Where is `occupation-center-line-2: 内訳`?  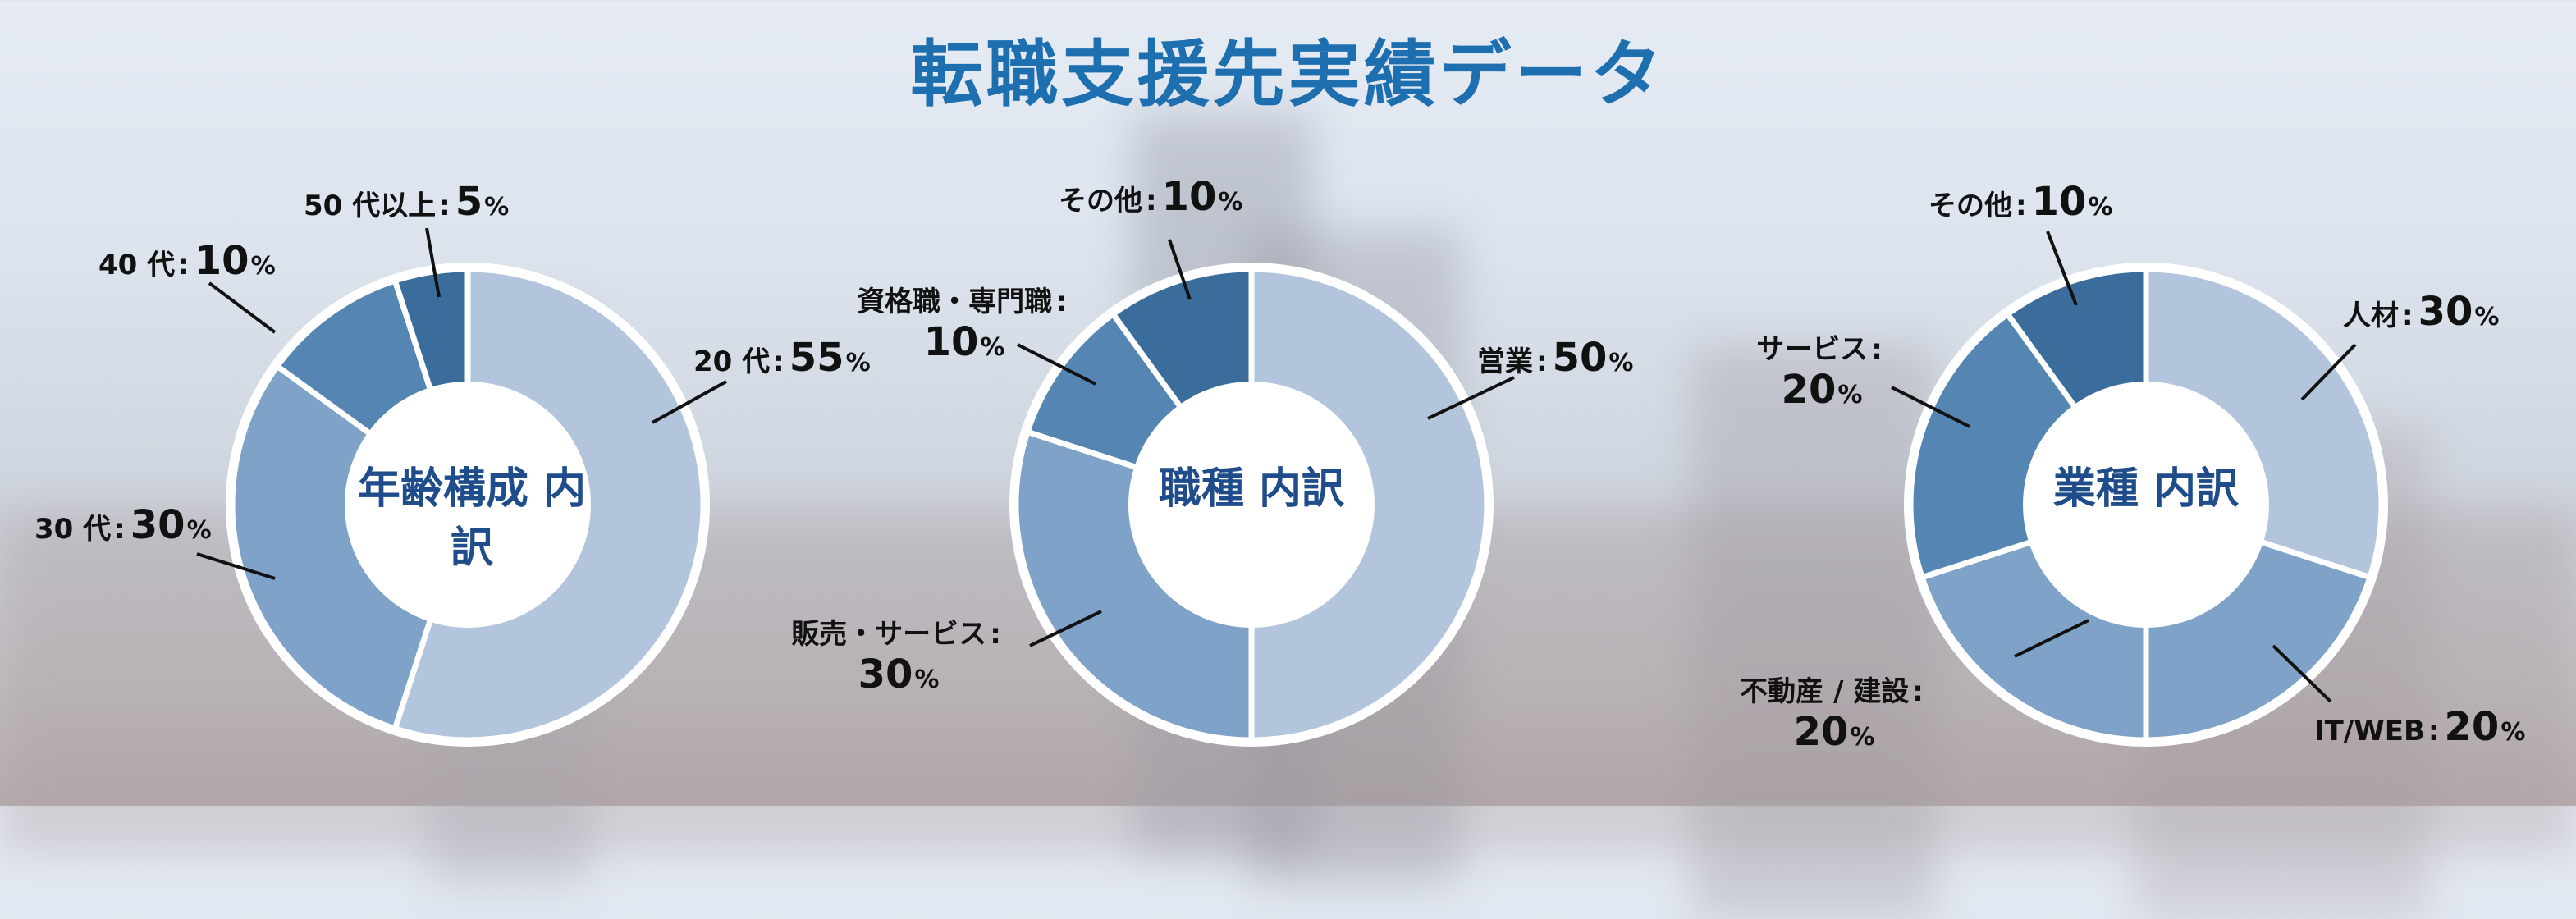 occupation-center-line-2: 内訳 is located at coordinates (1302, 489).